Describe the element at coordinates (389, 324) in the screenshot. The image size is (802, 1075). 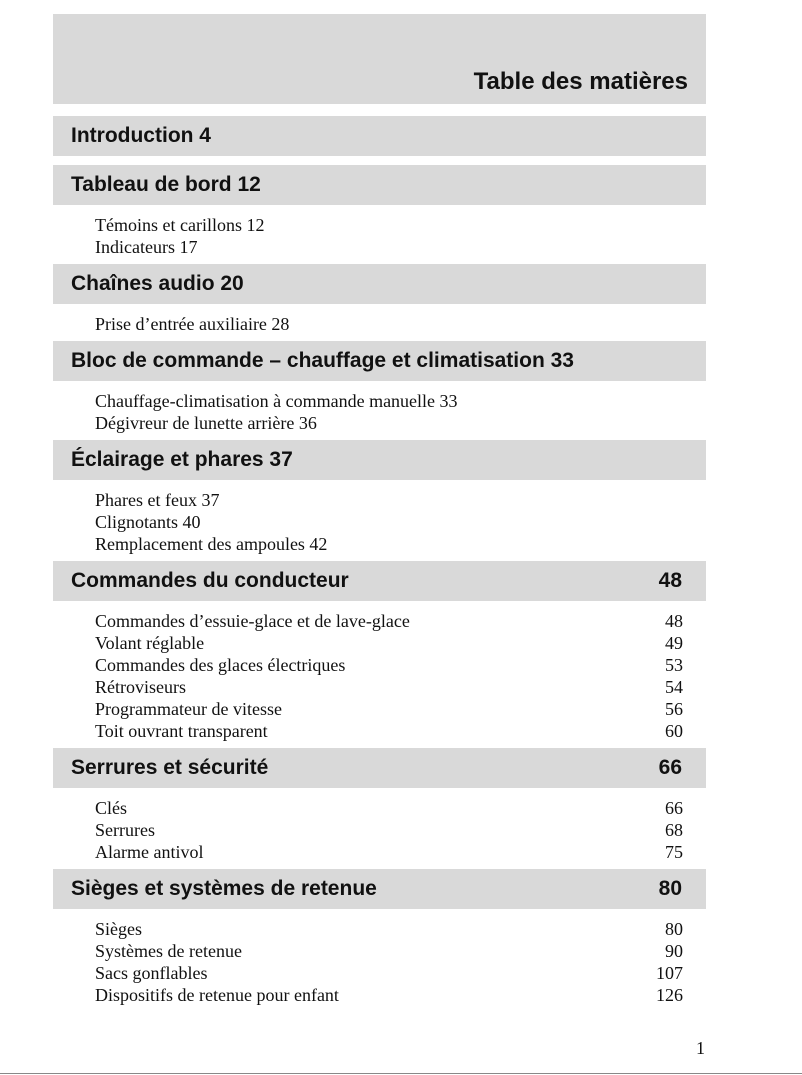
I see `item: Prise d’entrée auxiliaire 28` at that location.